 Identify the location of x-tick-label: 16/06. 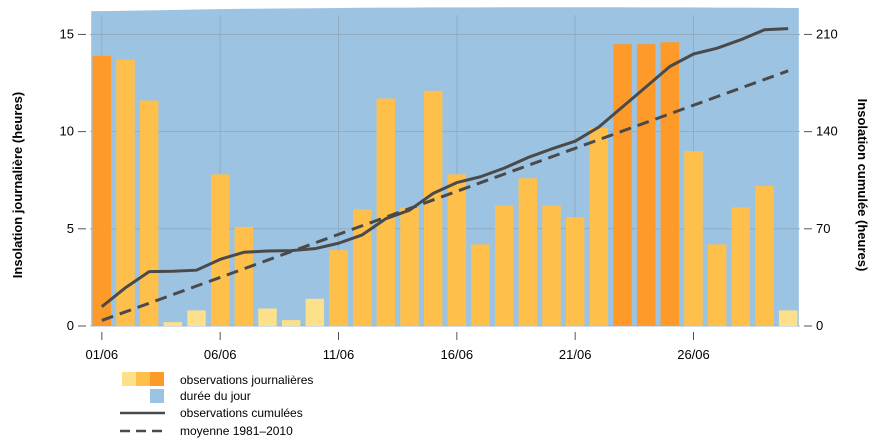
(457, 354).